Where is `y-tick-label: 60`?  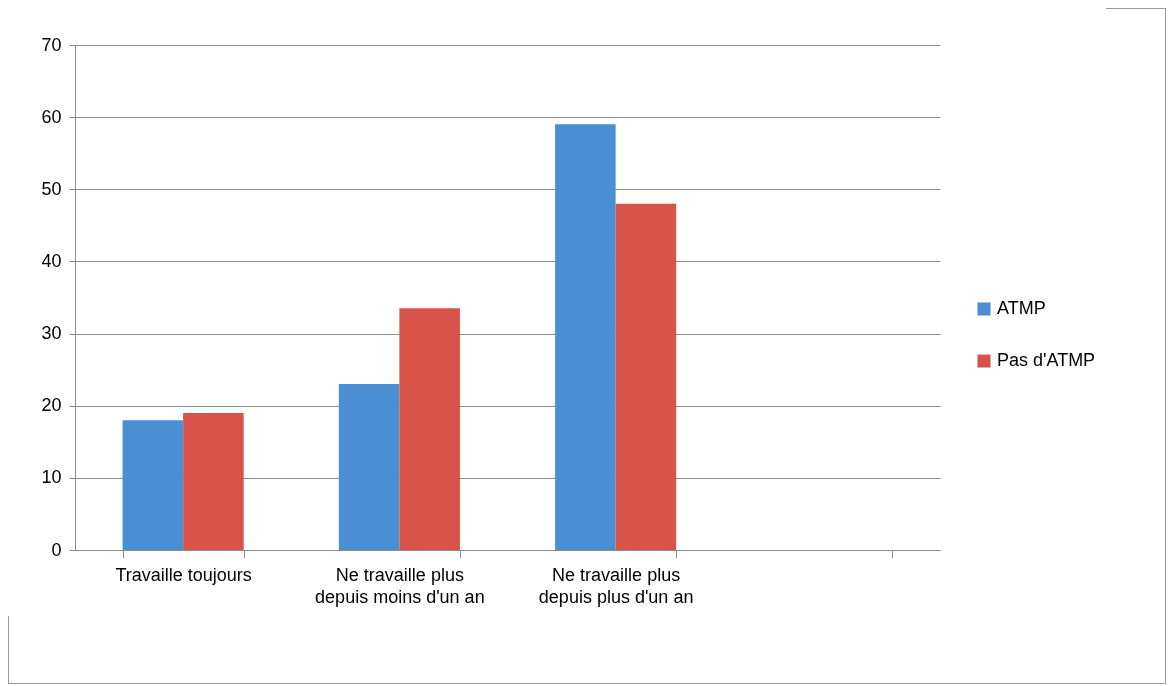 y-tick-label: 60 is located at coordinates (51, 116).